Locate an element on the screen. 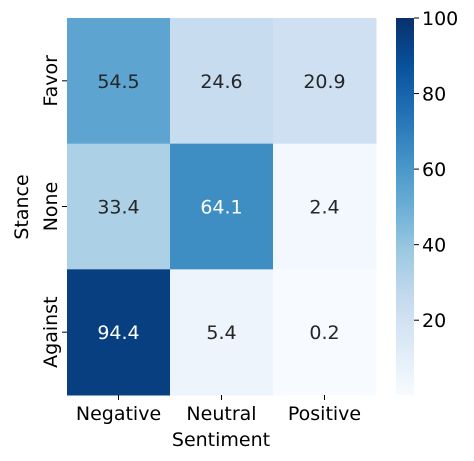 This screenshot has width=474, height=461. y-axis-ticks: Favor None Against is located at coordinates (53, 211).